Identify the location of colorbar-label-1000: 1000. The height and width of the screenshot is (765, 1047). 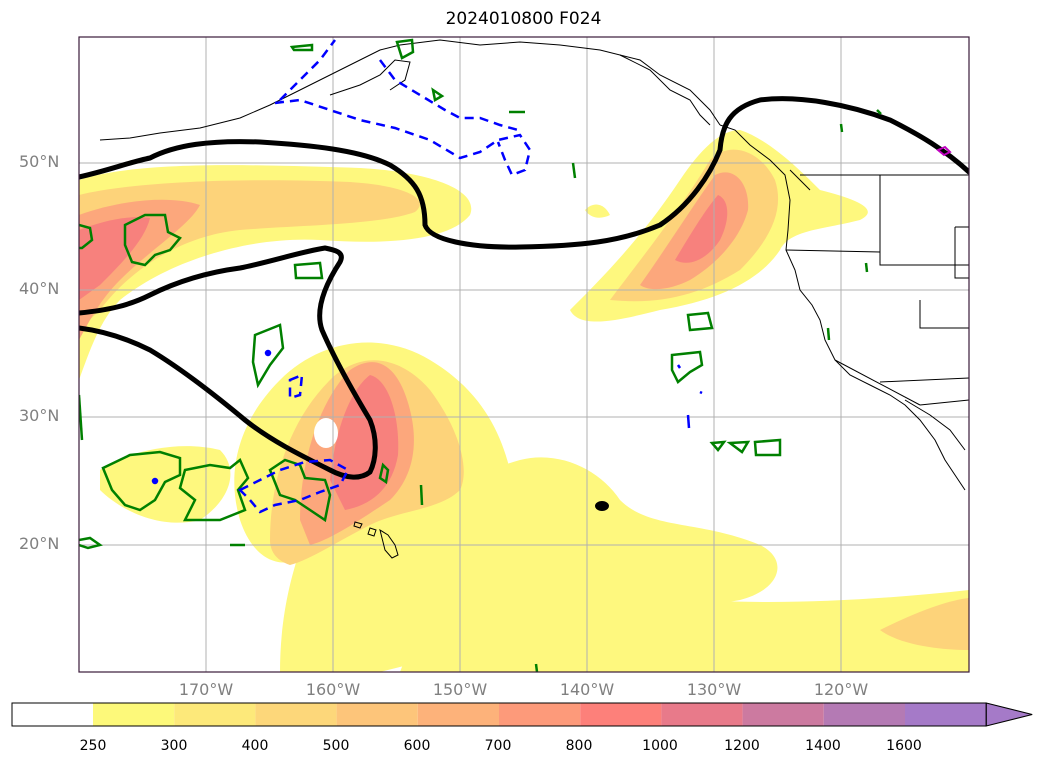
(660, 746).